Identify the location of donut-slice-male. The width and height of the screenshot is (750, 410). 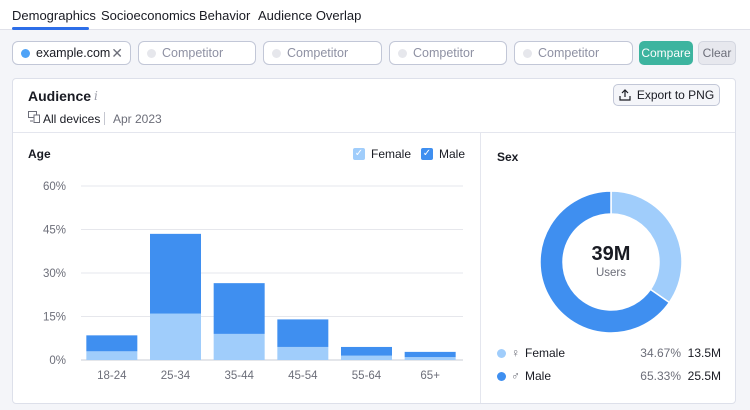
(605, 262).